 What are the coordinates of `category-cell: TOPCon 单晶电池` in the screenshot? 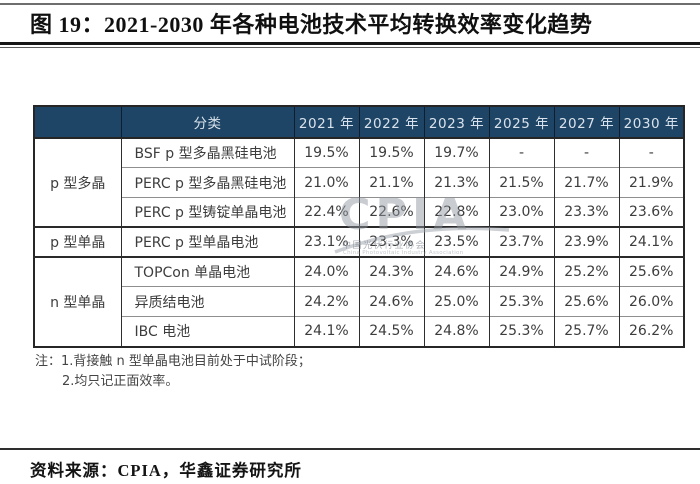 It's located at (207, 271).